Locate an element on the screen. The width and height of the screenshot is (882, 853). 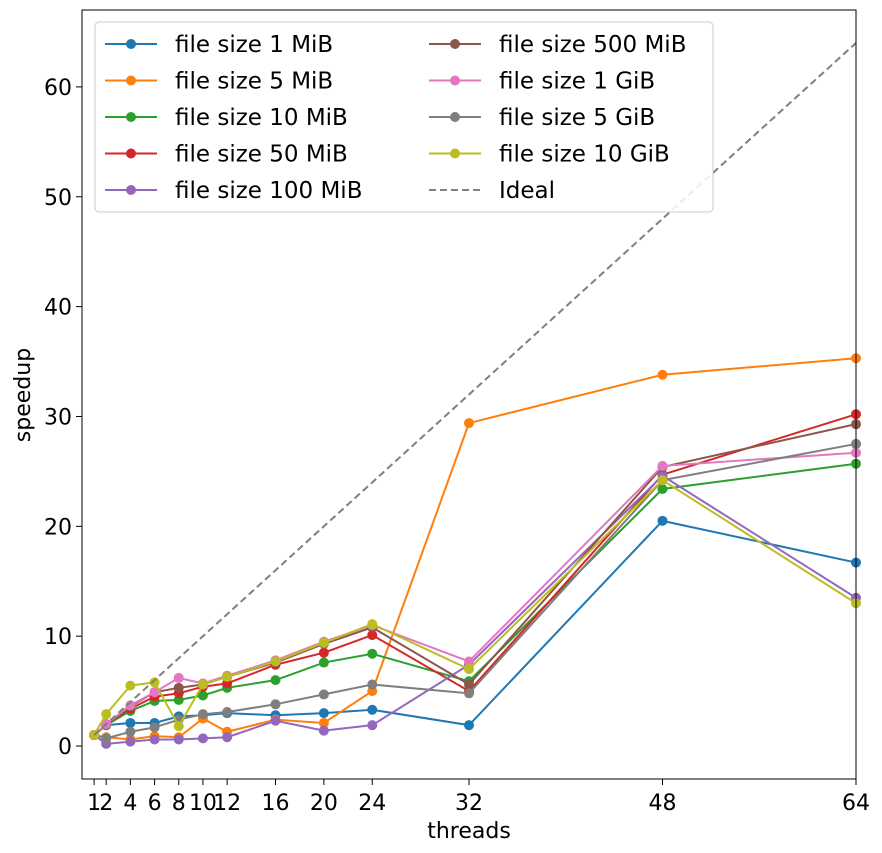
y-tick-label: 60 is located at coordinates (58, 88).